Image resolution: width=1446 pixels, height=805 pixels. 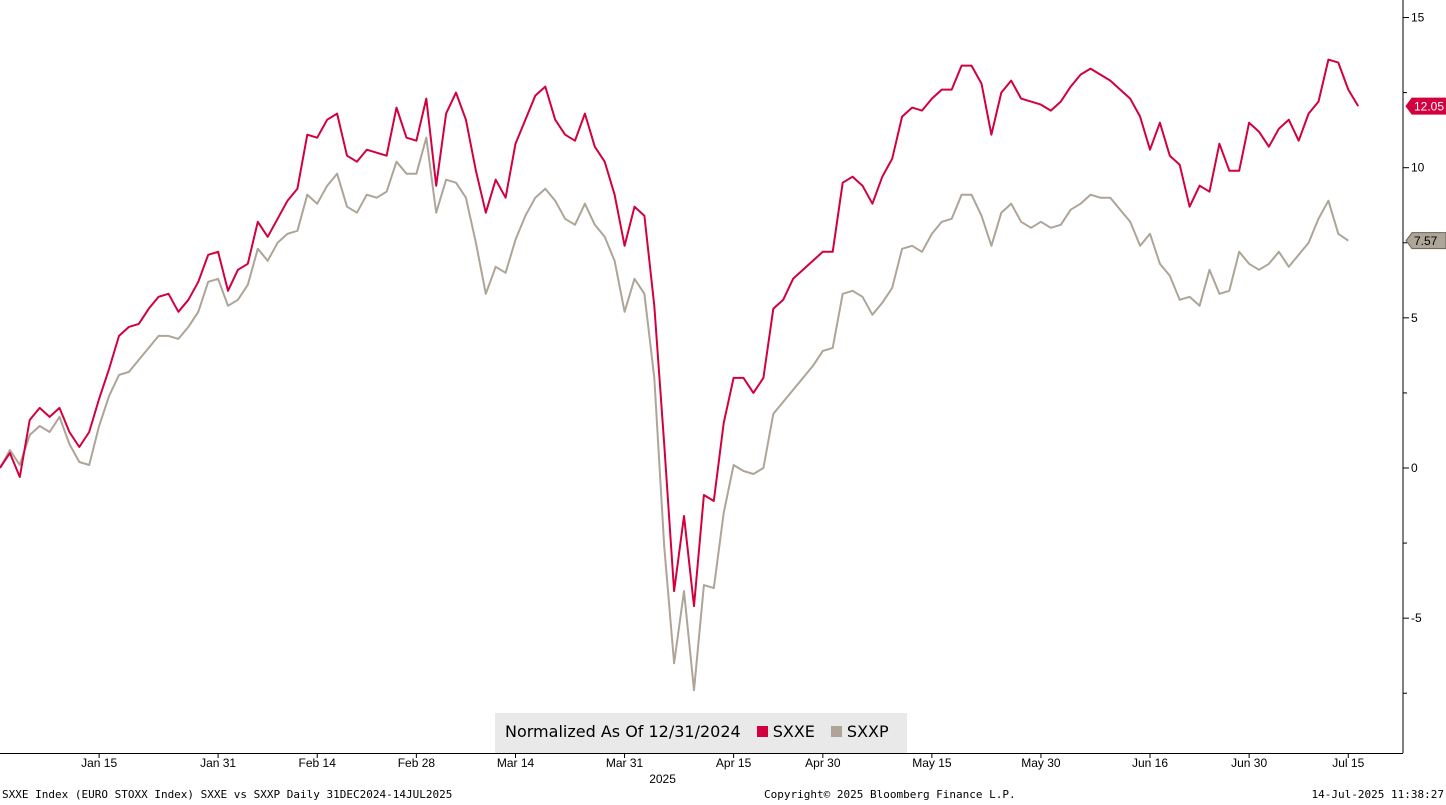 I want to click on y-axis: 15 10 5 0 -5, so click(x=1414, y=352).